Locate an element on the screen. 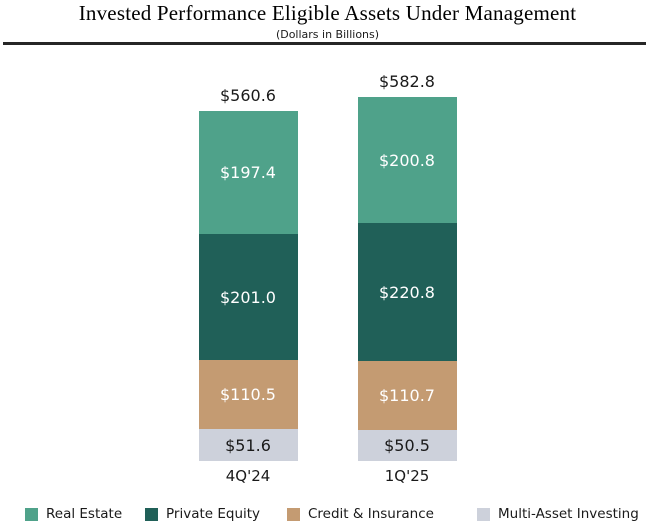 This screenshot has height=527, width=655. segment-value-label: $50.5 is located at coordinates (407, 445).